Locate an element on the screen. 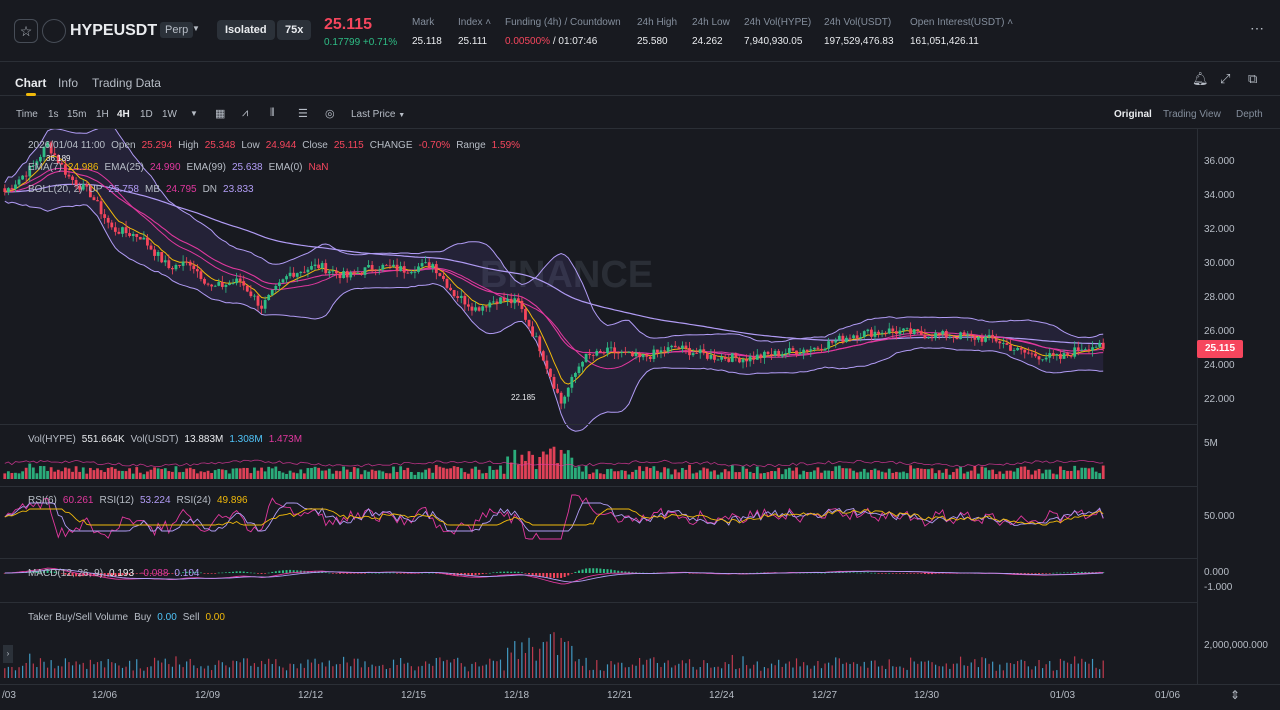 The width and height of the screenshot is (1280, 710). symbol-title: HYPEUSDT is located at coordinates (114, 30).